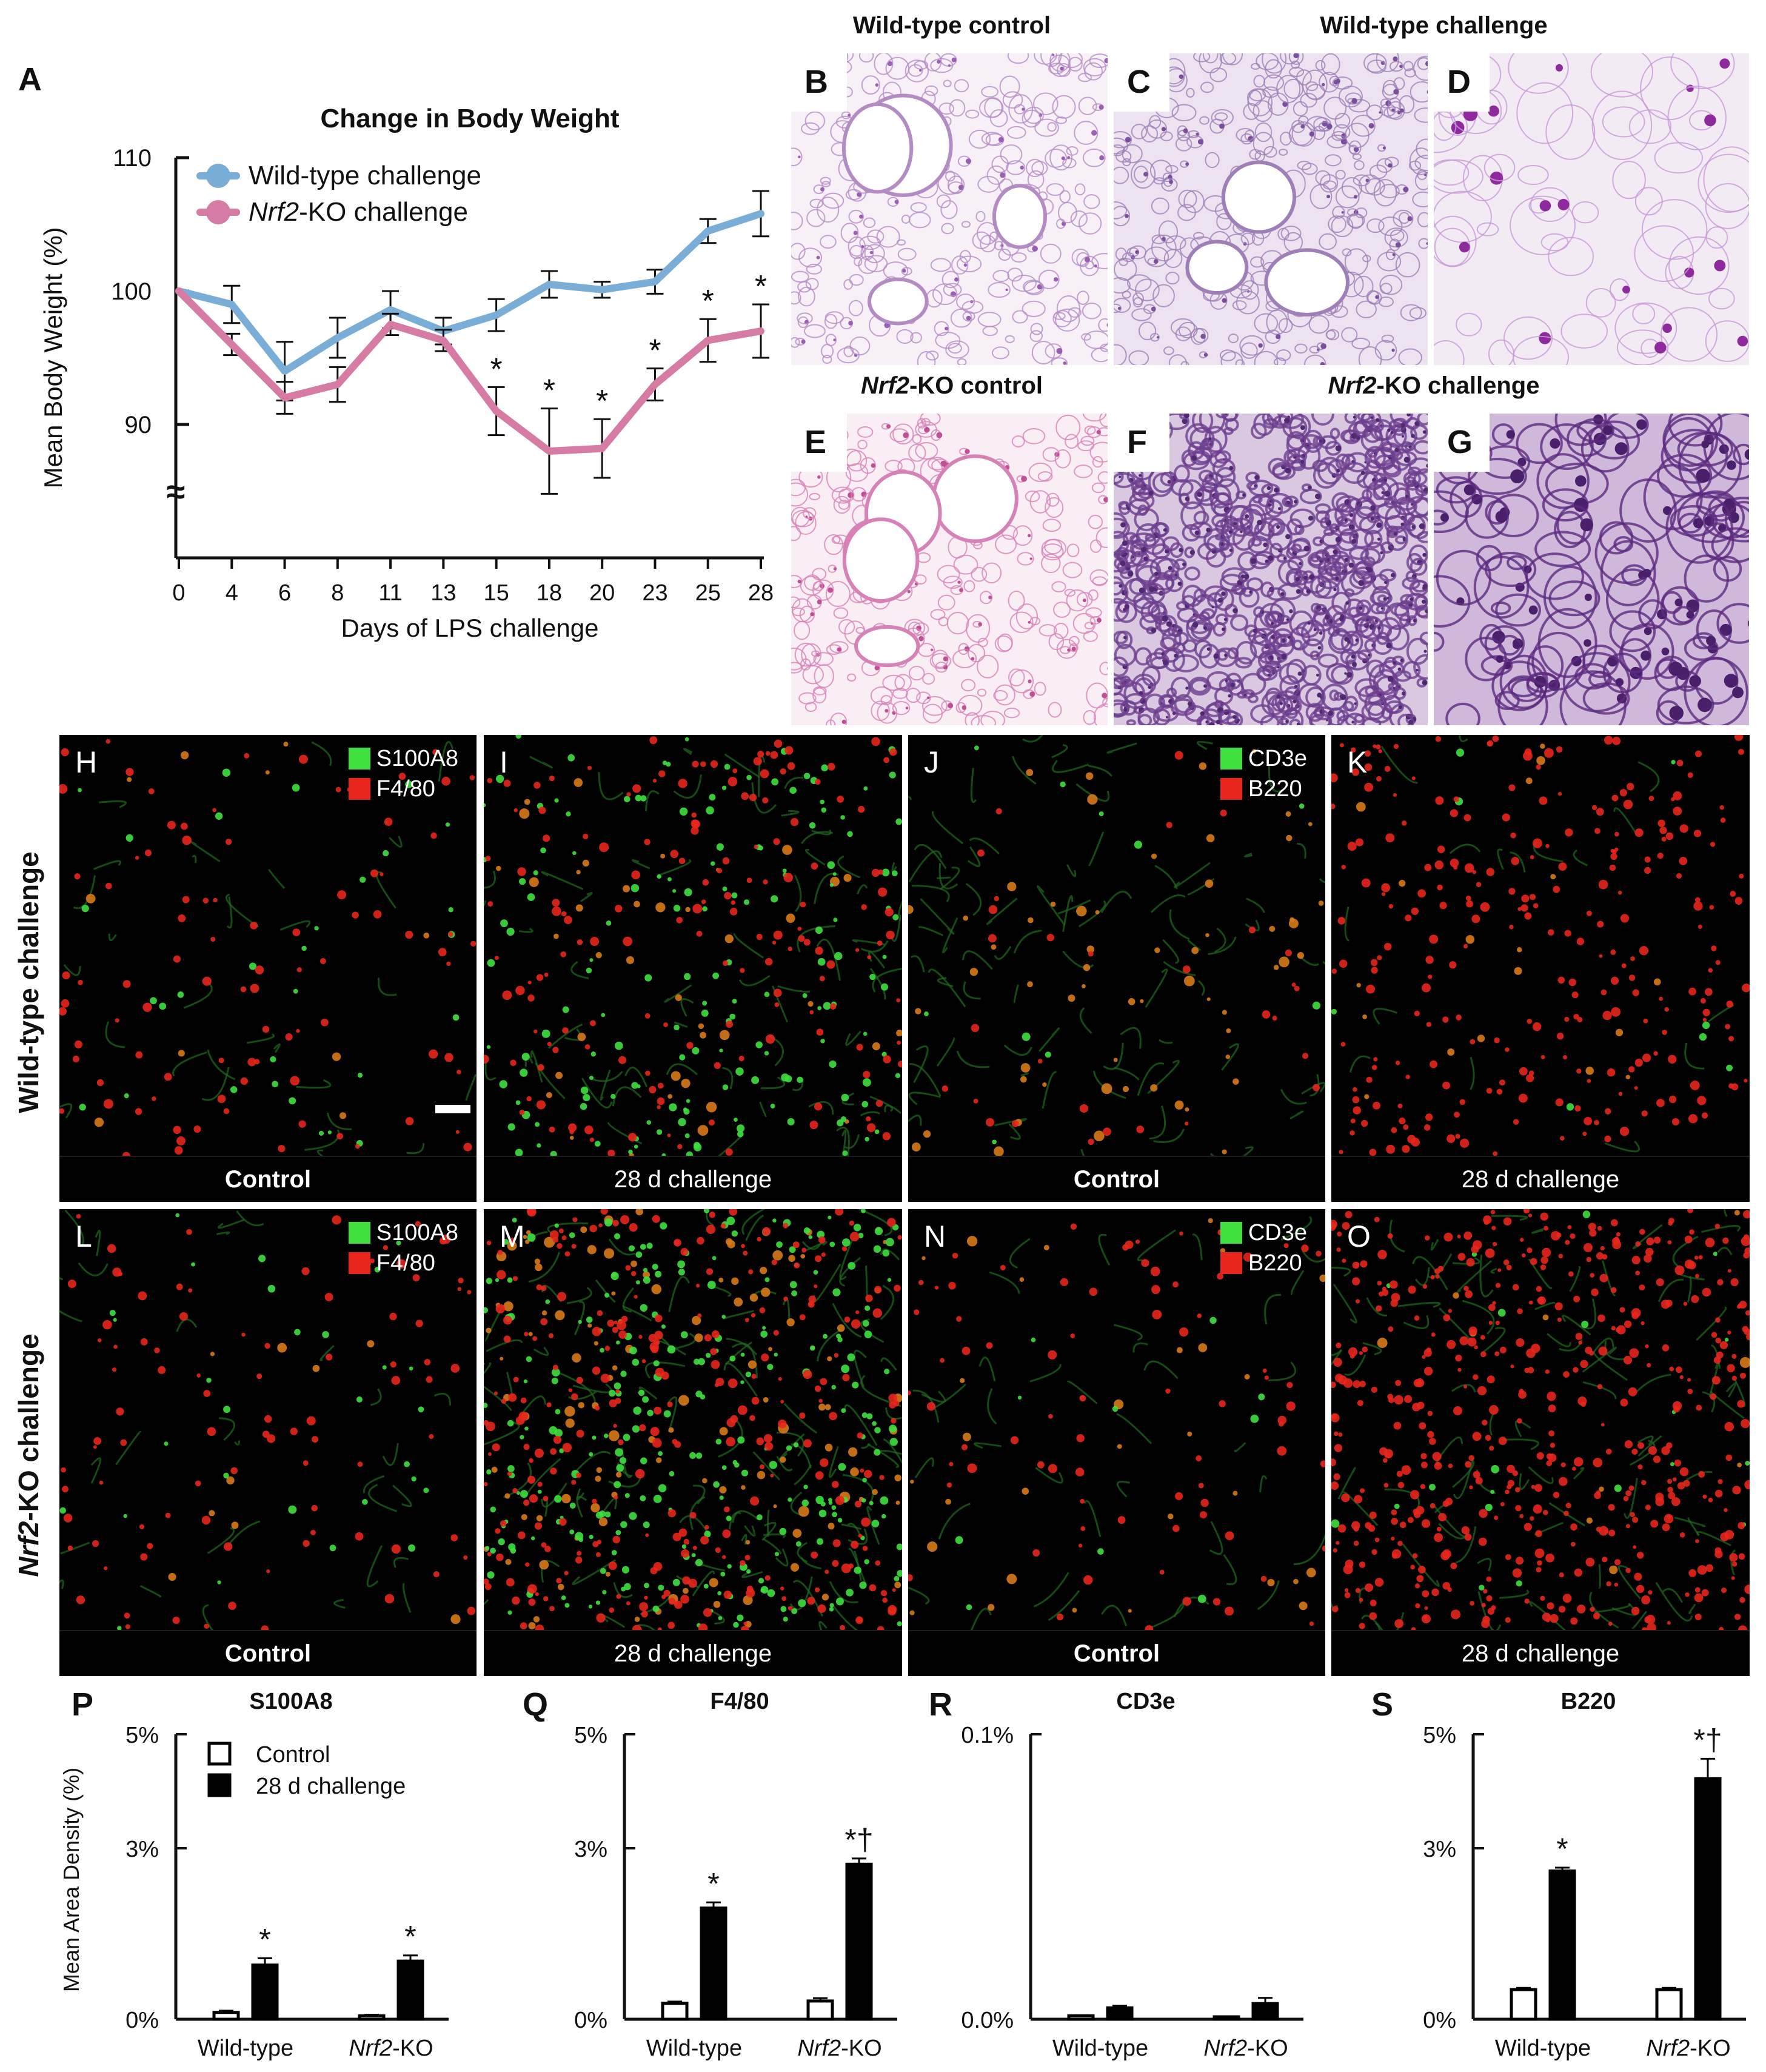 The width and height of the screenshot is (1766, 2072). Describe the element at coordinates (1259, 197) in the screenshot. I see `airway` at that location.